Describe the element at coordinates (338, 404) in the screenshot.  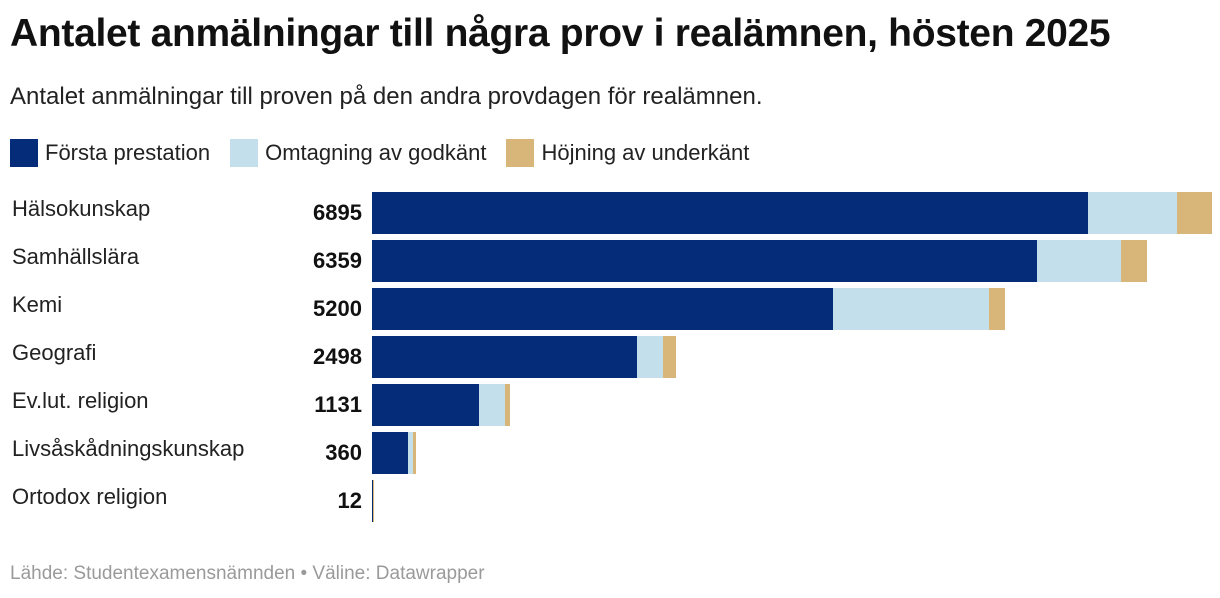
I see `total-value-label: 1131` at that location.